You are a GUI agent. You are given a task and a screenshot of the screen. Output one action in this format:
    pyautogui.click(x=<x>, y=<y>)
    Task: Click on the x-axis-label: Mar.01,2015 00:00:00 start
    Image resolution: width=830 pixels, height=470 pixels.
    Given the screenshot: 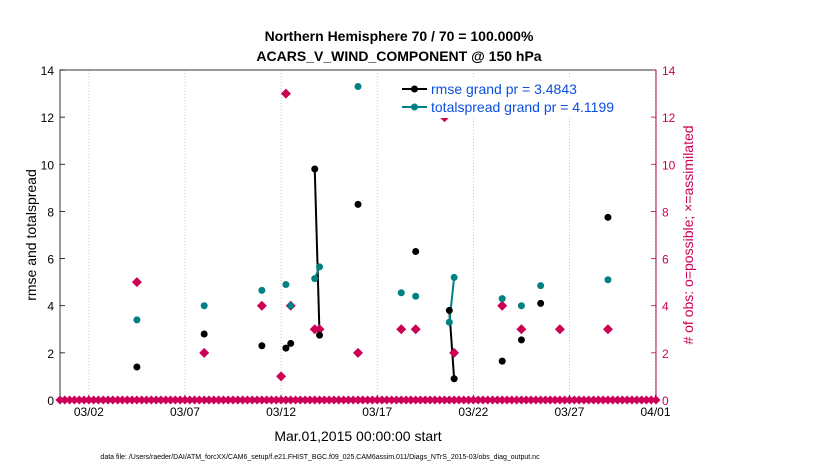 What is the action you would take?
    pyautogui.click(x=357, y=436)
    